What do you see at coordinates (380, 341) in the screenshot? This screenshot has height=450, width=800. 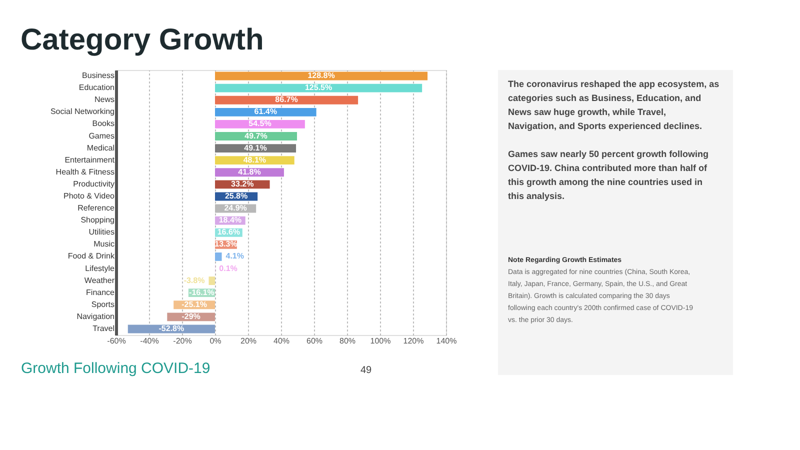 I see `x-tick-label: 100%` at bounding box center [380, 341].